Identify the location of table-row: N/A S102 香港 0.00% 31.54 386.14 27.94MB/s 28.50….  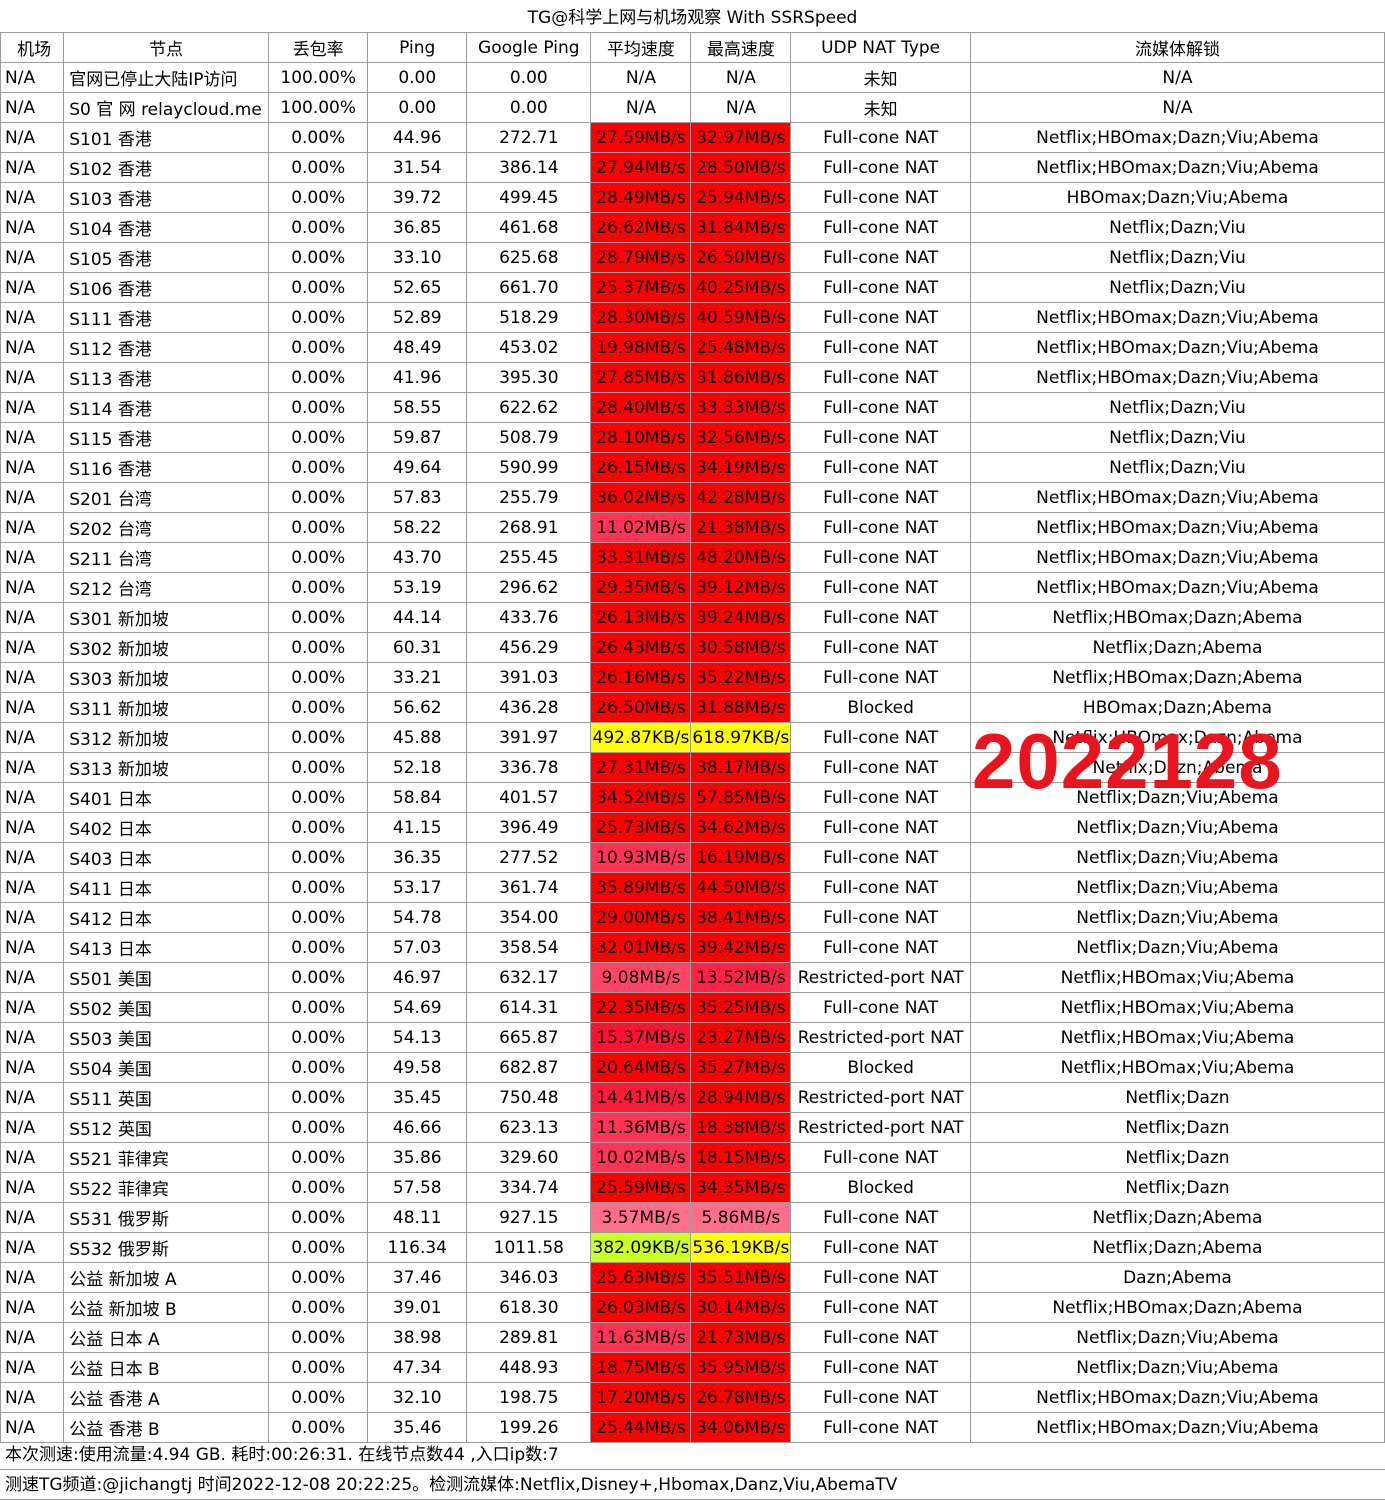
(692, 167).